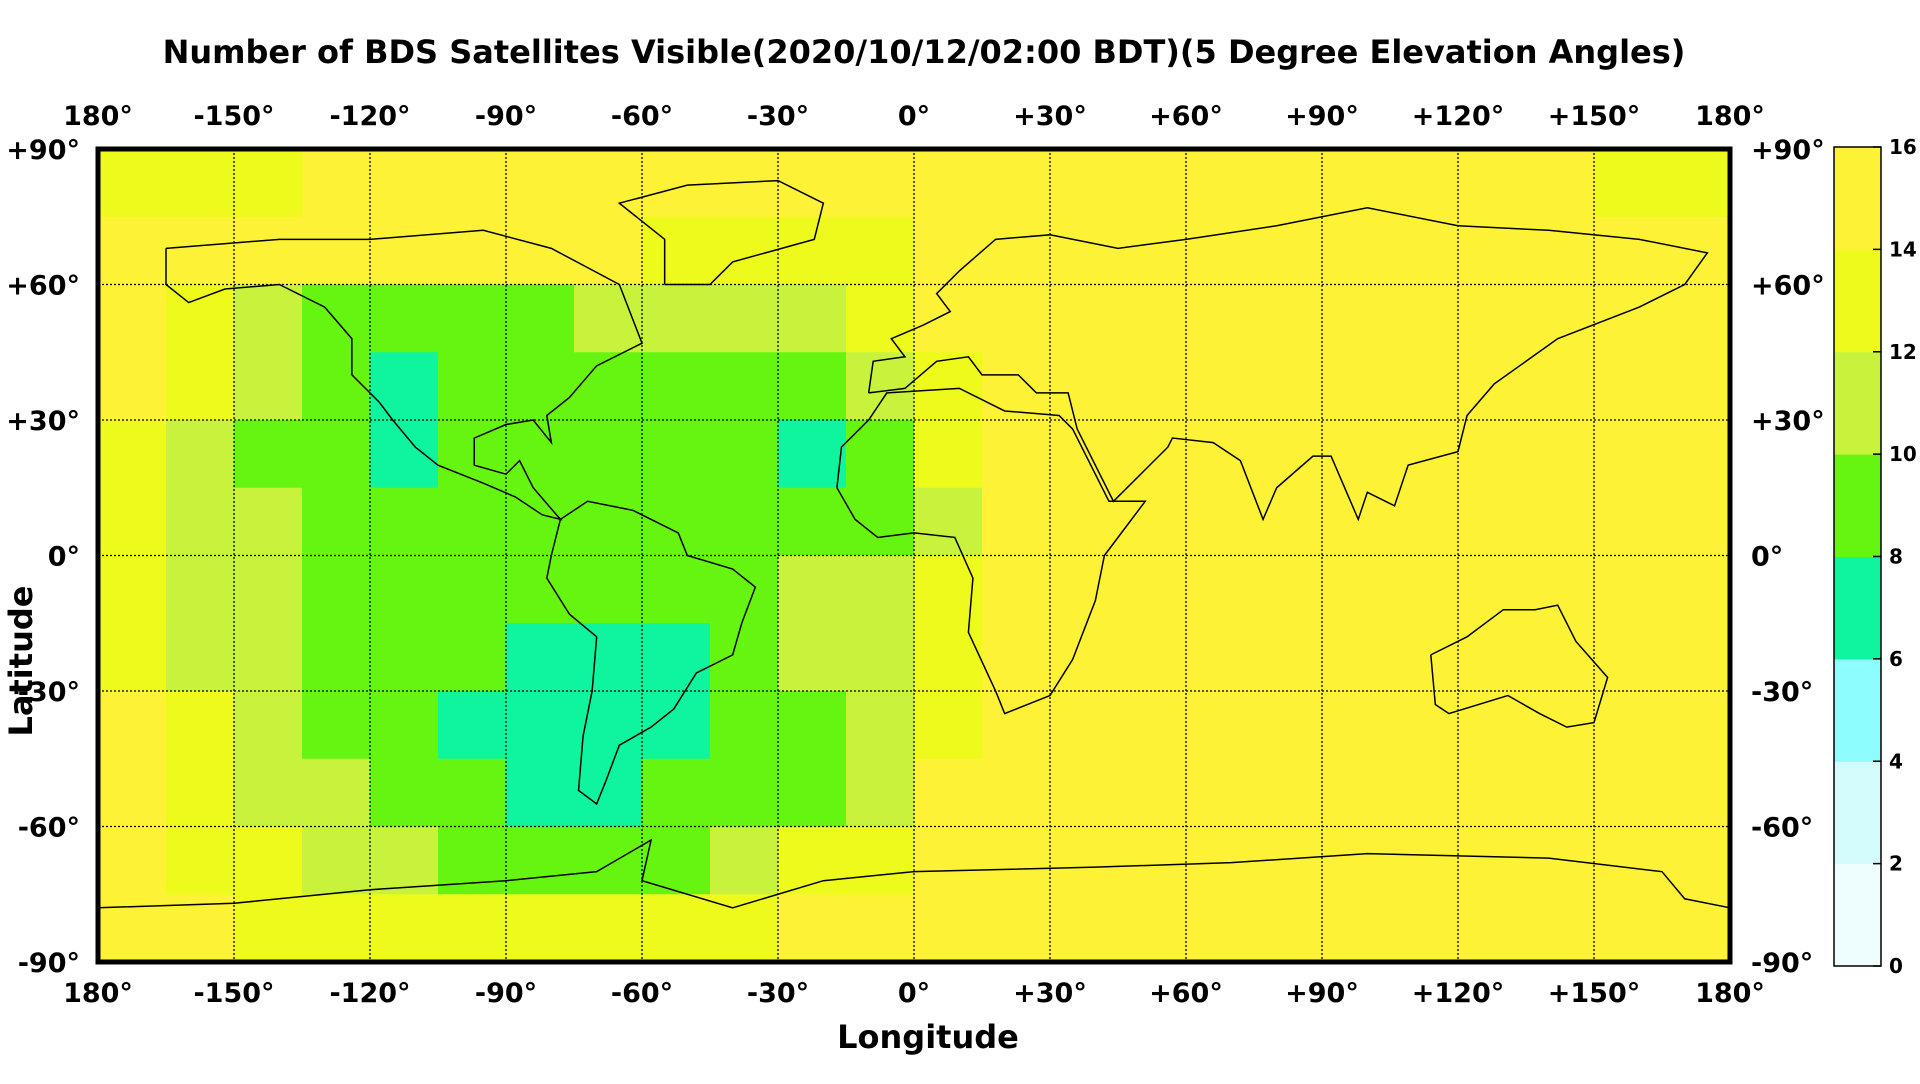 The height and width of the screenshot is (1084, 1920). I want to click on x-axis-label: Longitude, so click(928, 1037).